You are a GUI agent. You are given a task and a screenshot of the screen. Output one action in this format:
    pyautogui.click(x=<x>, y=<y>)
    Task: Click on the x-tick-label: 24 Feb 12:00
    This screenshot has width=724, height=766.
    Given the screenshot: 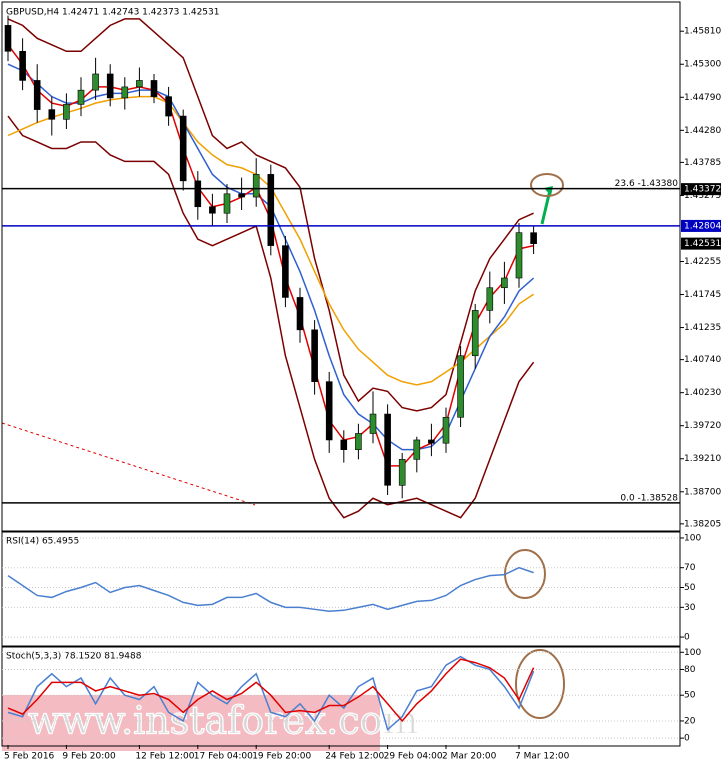 What is the action you would take?
    pyautogui.click(x=354, y=757)
    